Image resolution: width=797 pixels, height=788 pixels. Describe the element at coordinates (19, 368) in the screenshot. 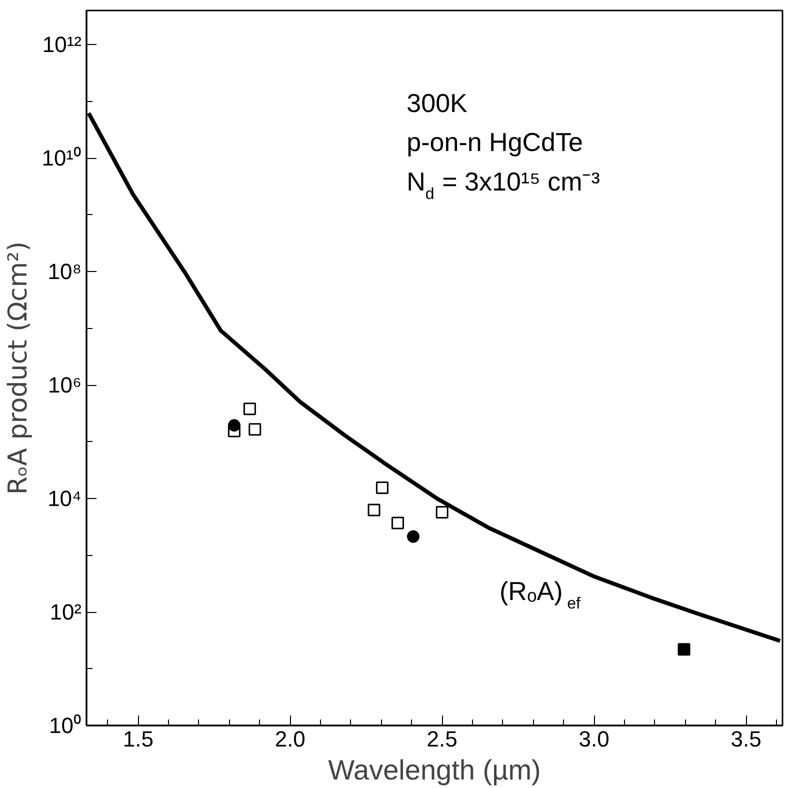

I see `y-axis-title: RₒA product (Ωcm²)` at that location.